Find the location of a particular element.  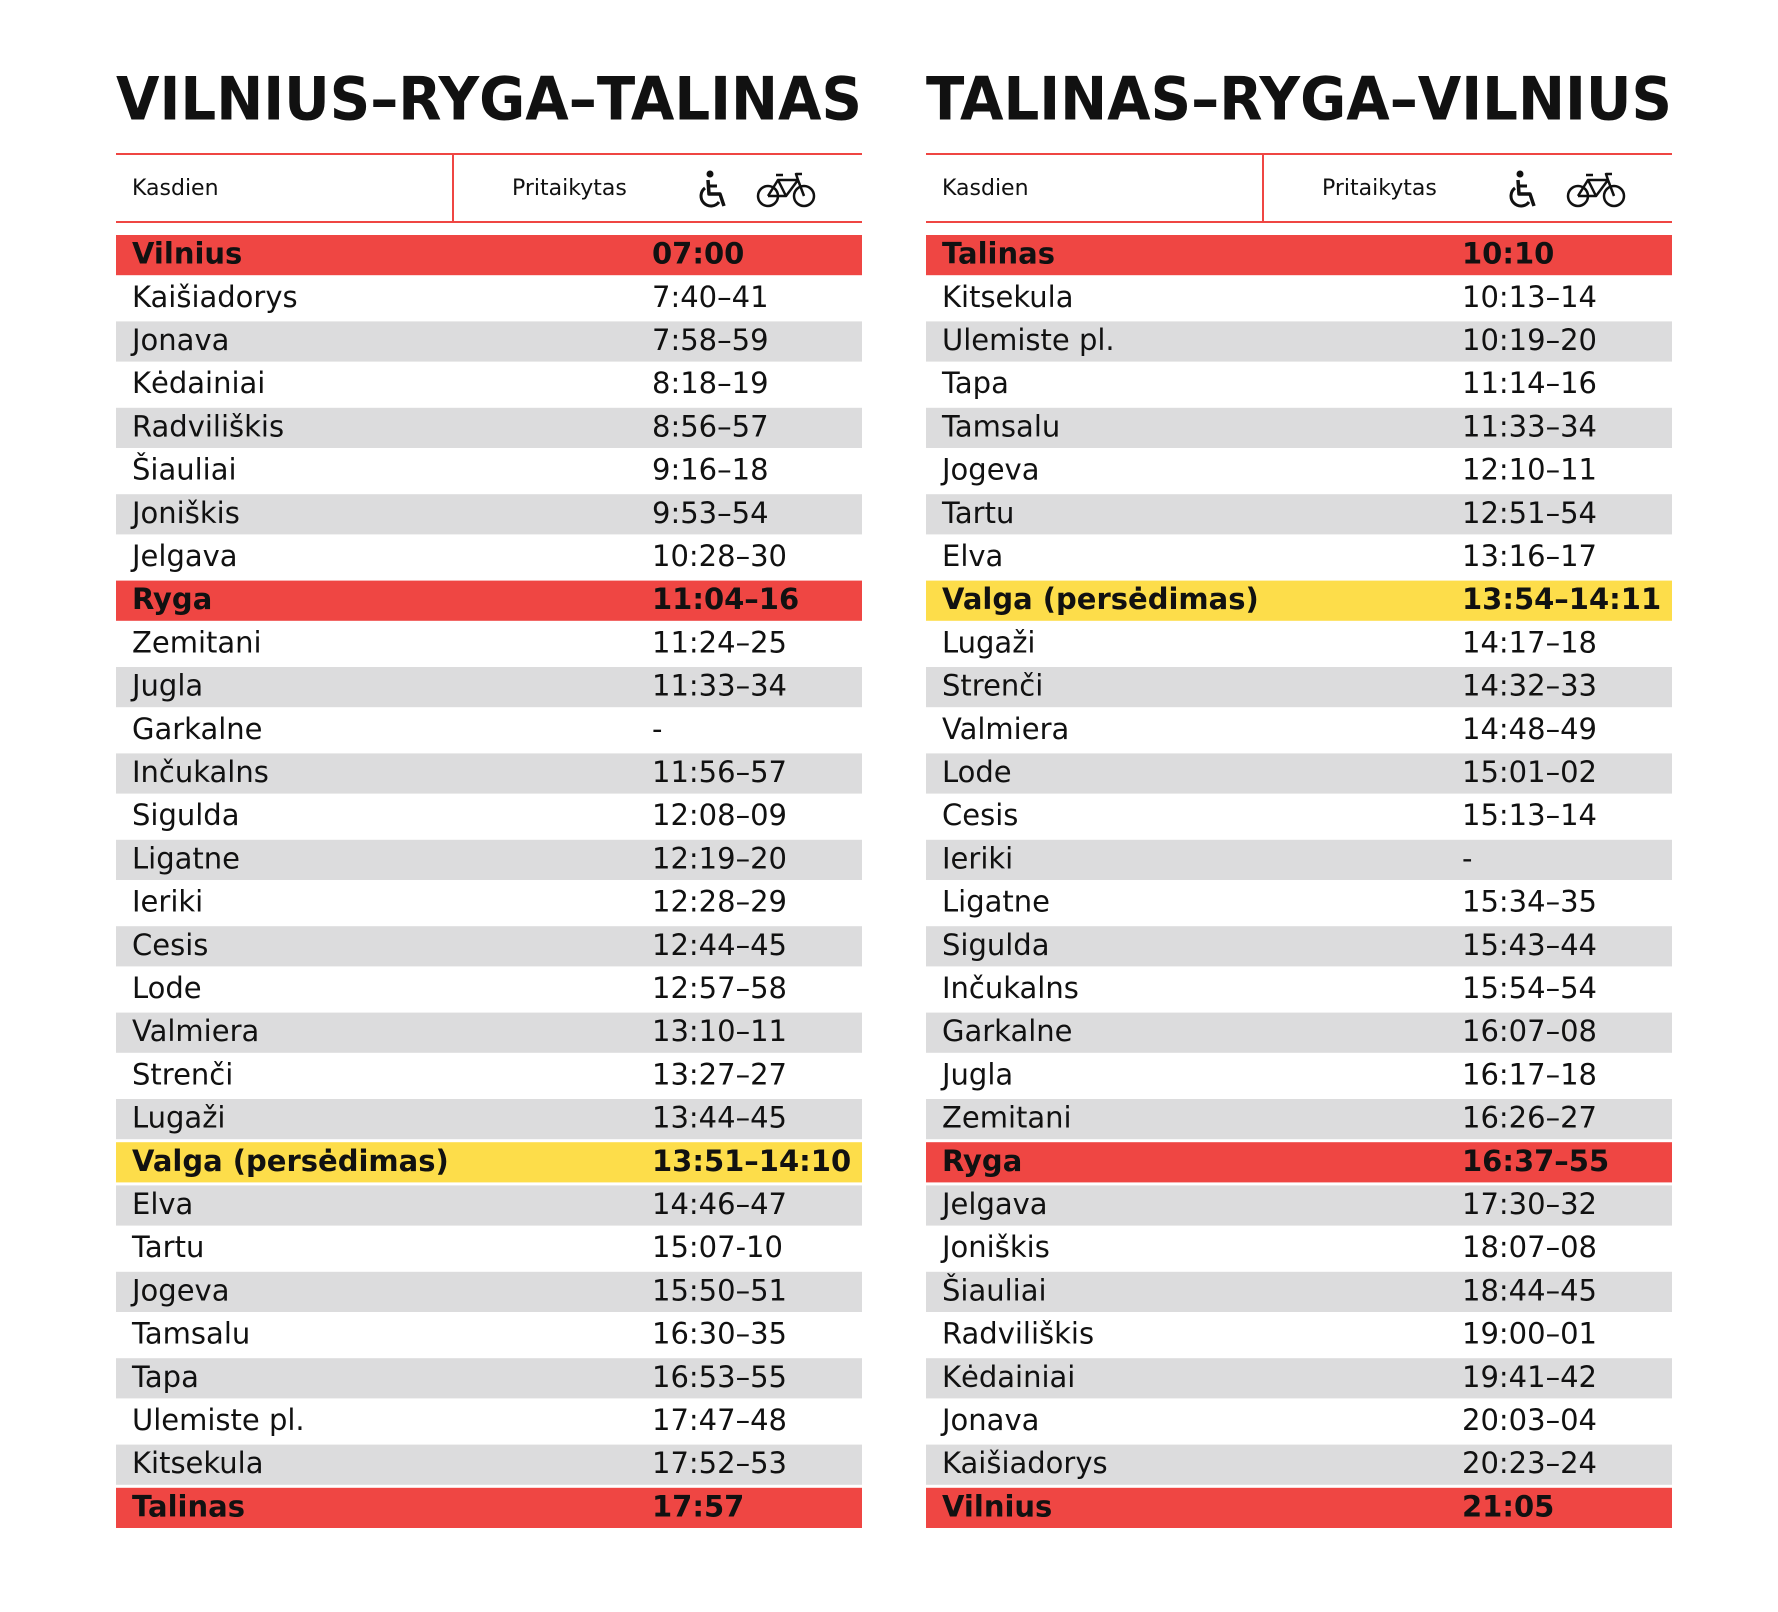

station-time: 12:57–58 is located at coordinates (719, 988).